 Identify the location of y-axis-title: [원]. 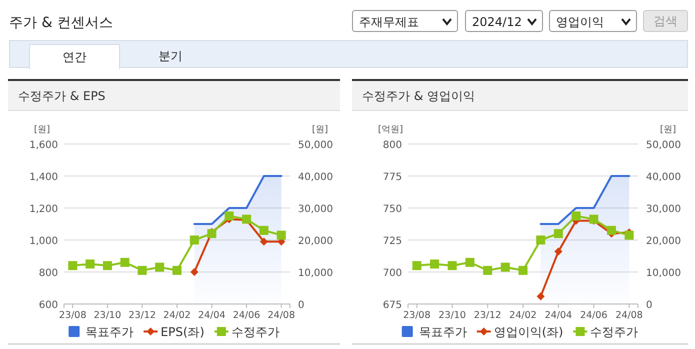
(42, 130).